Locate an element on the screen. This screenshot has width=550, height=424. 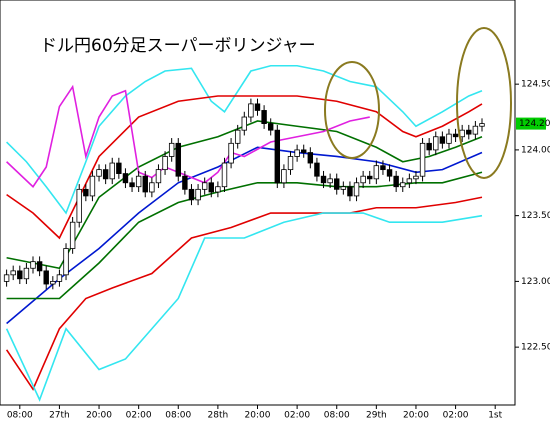
x-tick-label: 27th is located at coordinates (59, 416).